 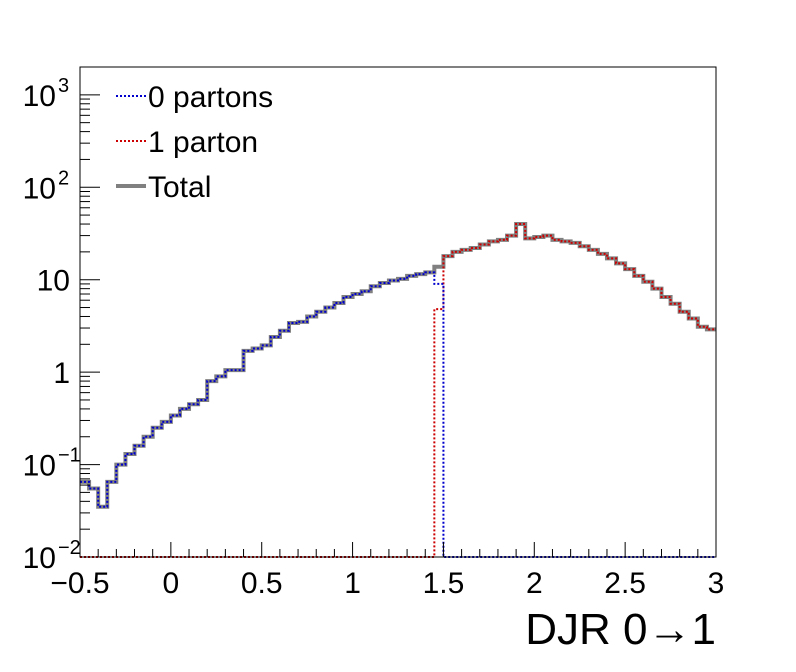 What do you see at coordinates (203, 142) in the screenshot?
I see `legend-label: 1 parton` at bounding box center [203, 142].